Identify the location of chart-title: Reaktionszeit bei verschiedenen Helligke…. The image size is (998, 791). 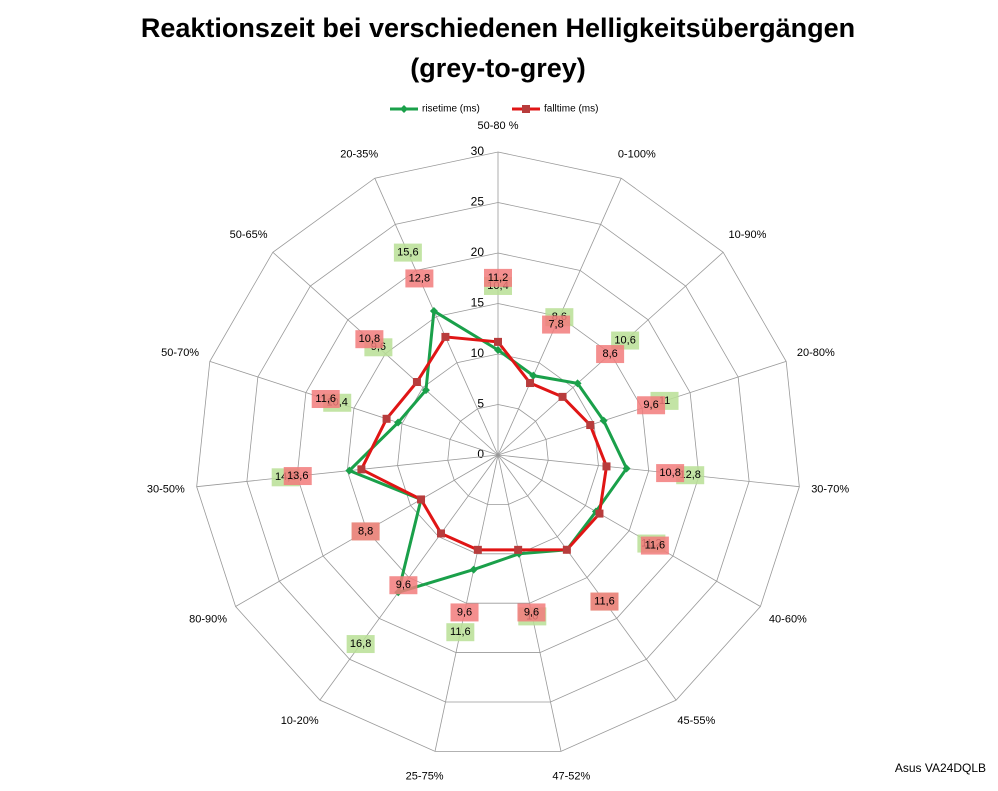
(498, 28).